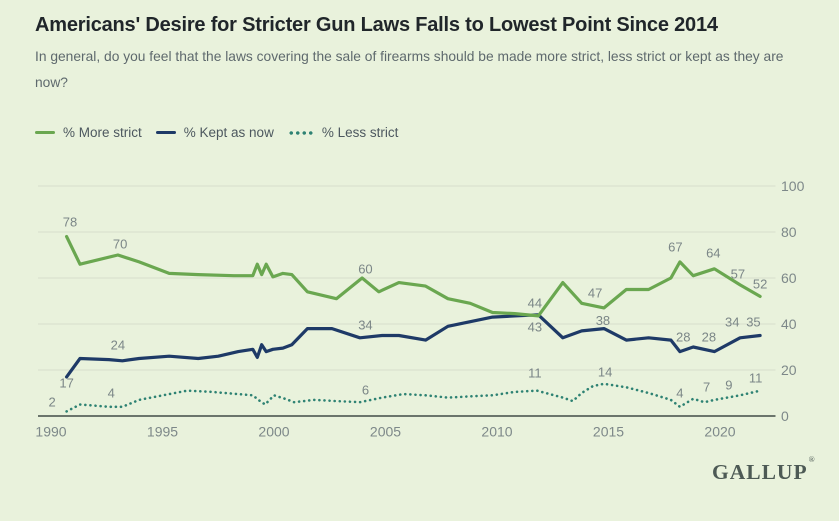  Describe the element at coordinates (789, 324) in the screenshot. I see `y-tick-label-40: 40` at that location.